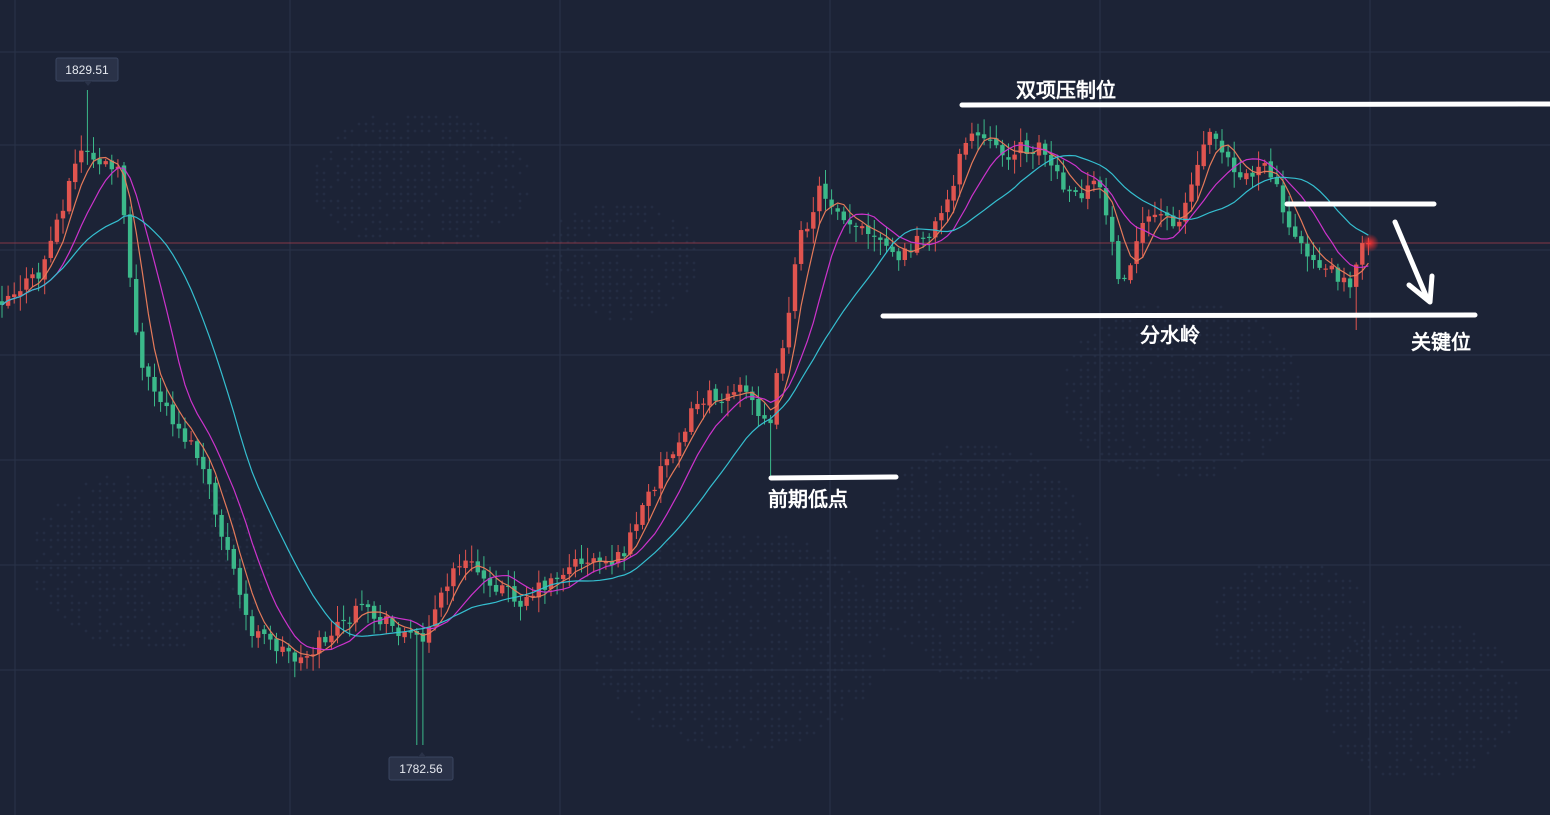 Image resolution: width=1550 pixels, height=815 pixels. I want to click on double-top-label: 双项压制位, so click(1066, 90).